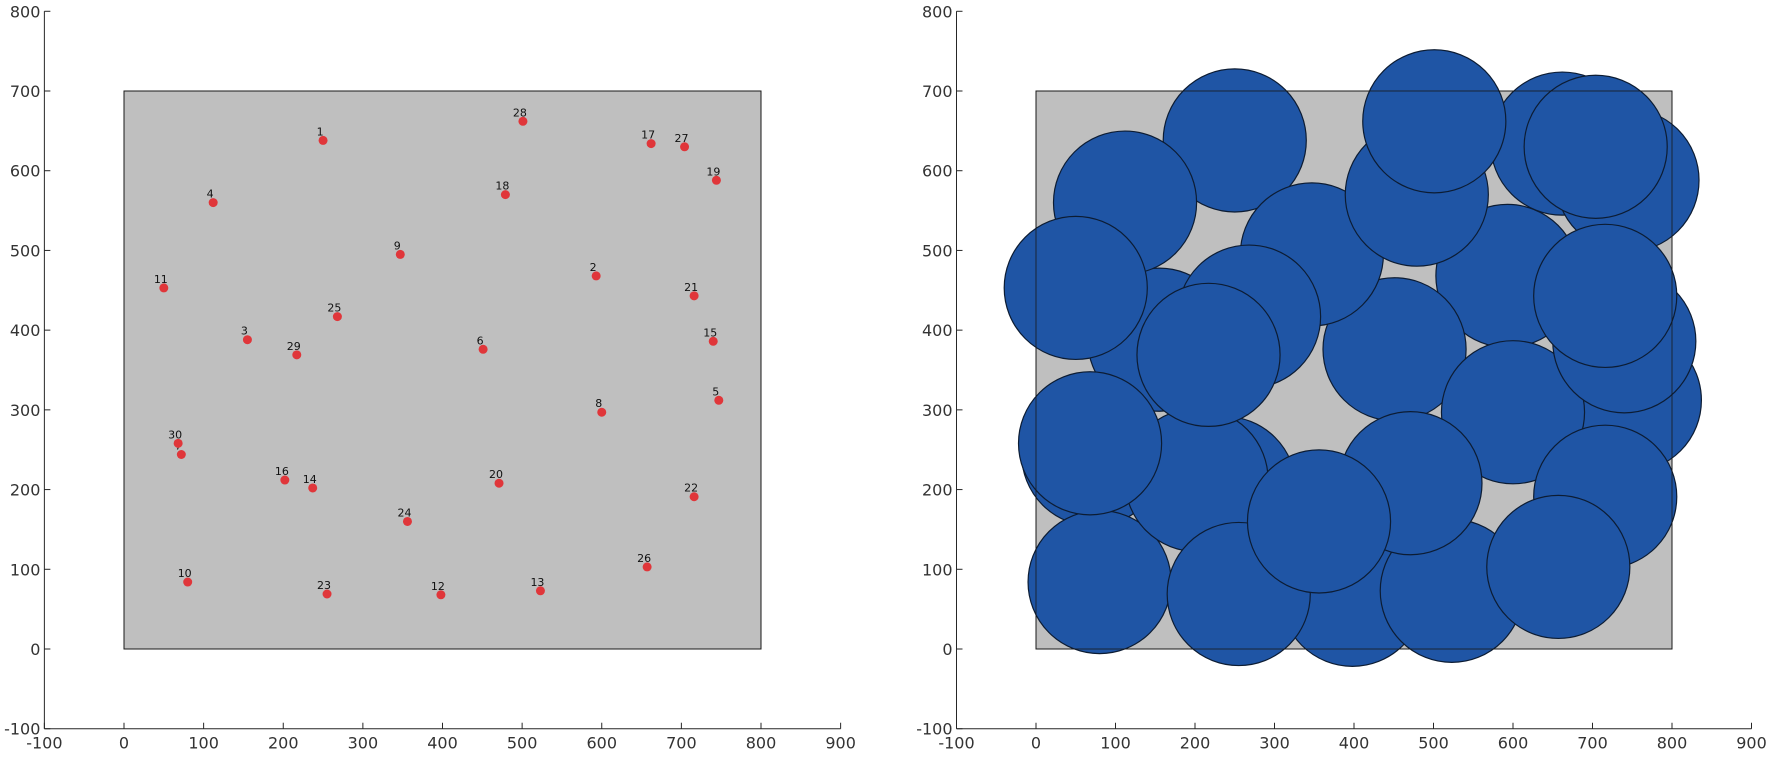 This screenshot has width=1775, height=762. I want to click on point-label: 3, so click(244, 331).